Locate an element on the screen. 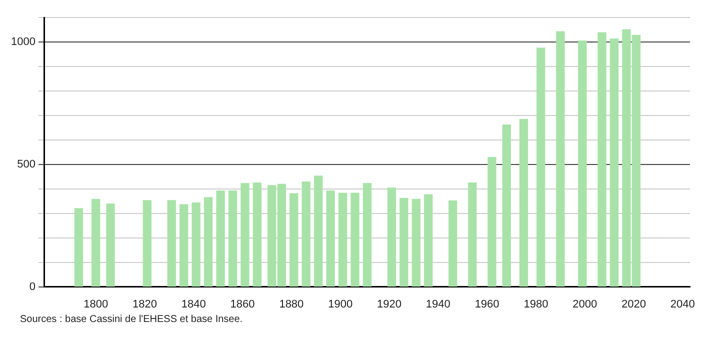  x-tick-label: 1800 is located at coordinates (96, 304).